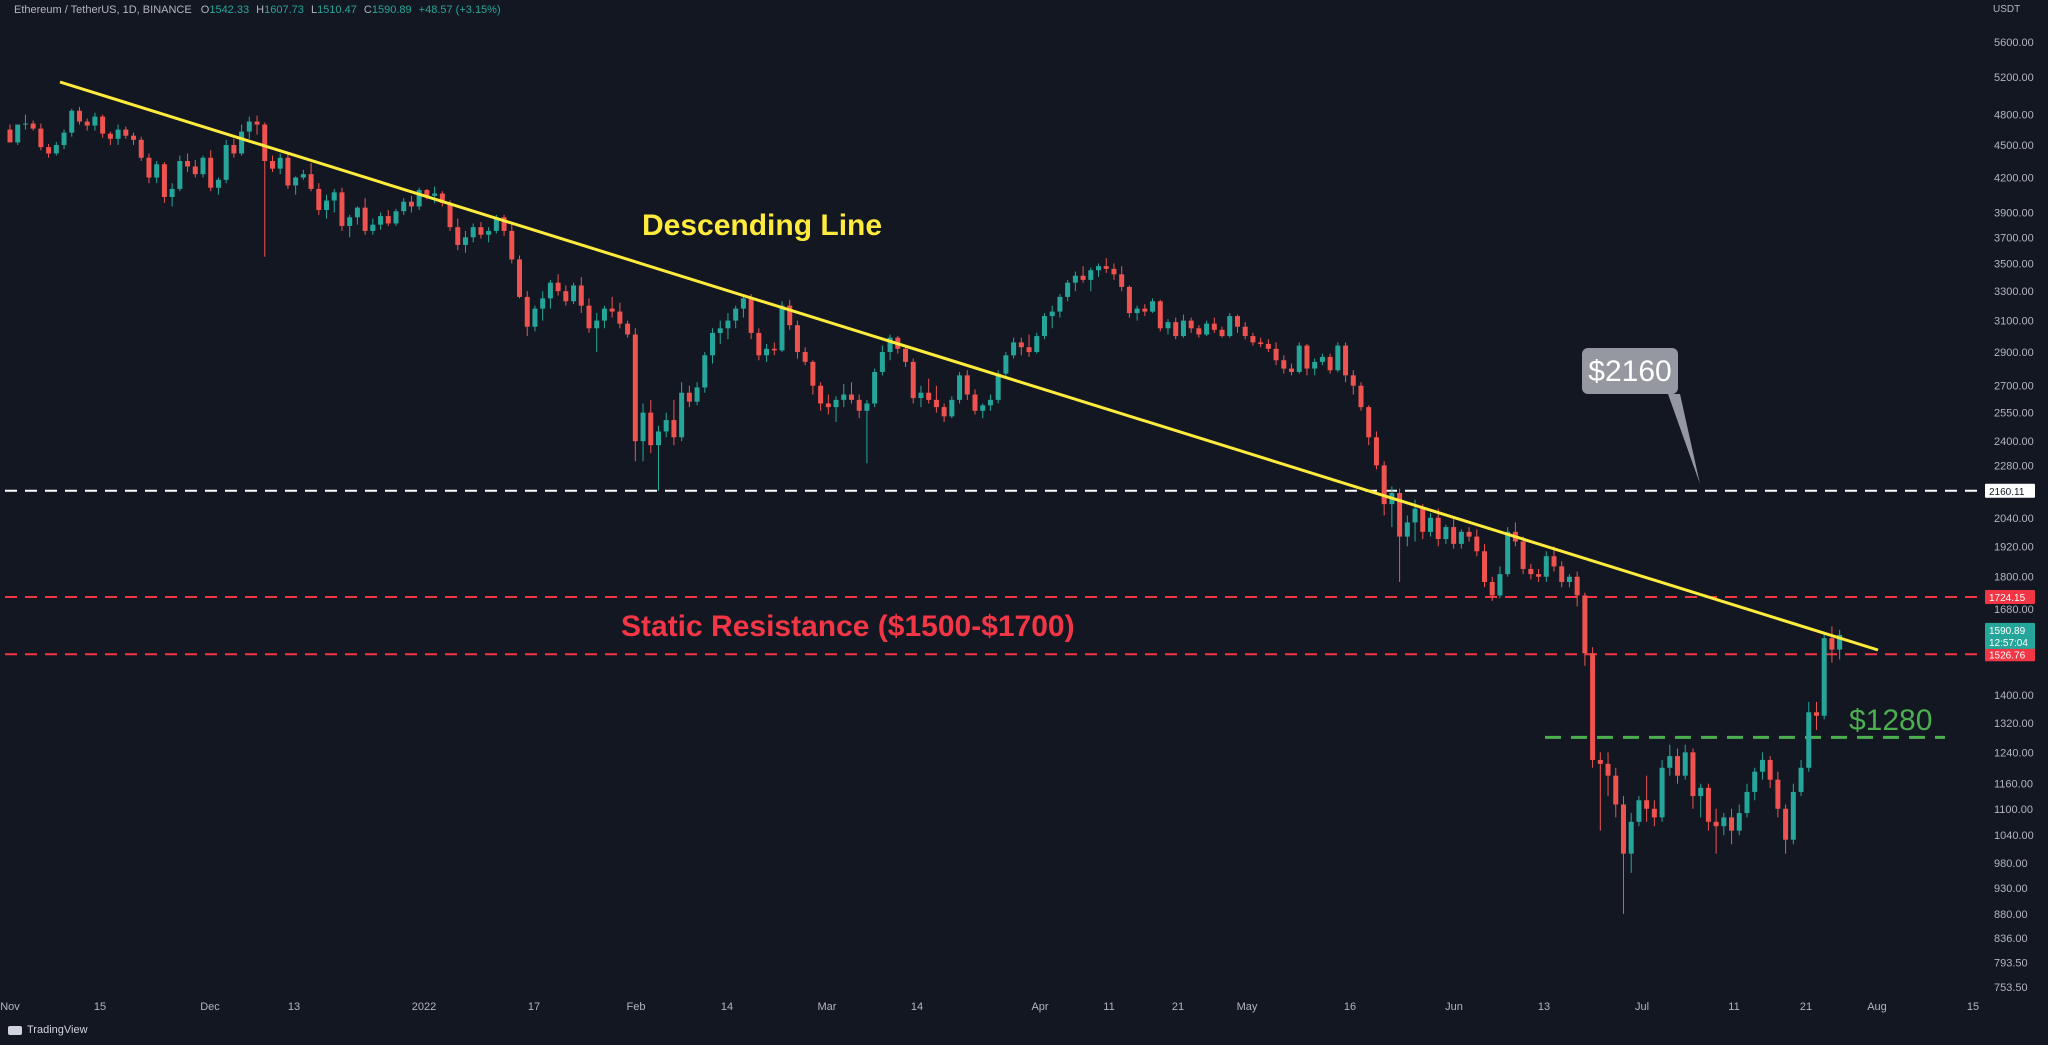 The width and height of the screenshot is (2048, 1045). Describe the element at coordinates (2014, 322) in the screenshot. I see `price-tick-label: 3100.00` at that location.